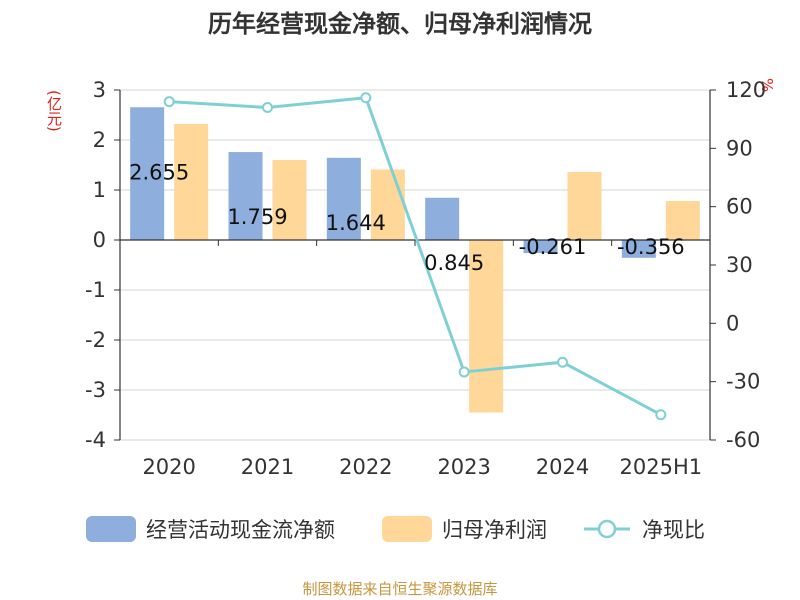 The width and height of the screenshot is (800, 600). I want to click on left-tick-label: -3, so click(95, 390).